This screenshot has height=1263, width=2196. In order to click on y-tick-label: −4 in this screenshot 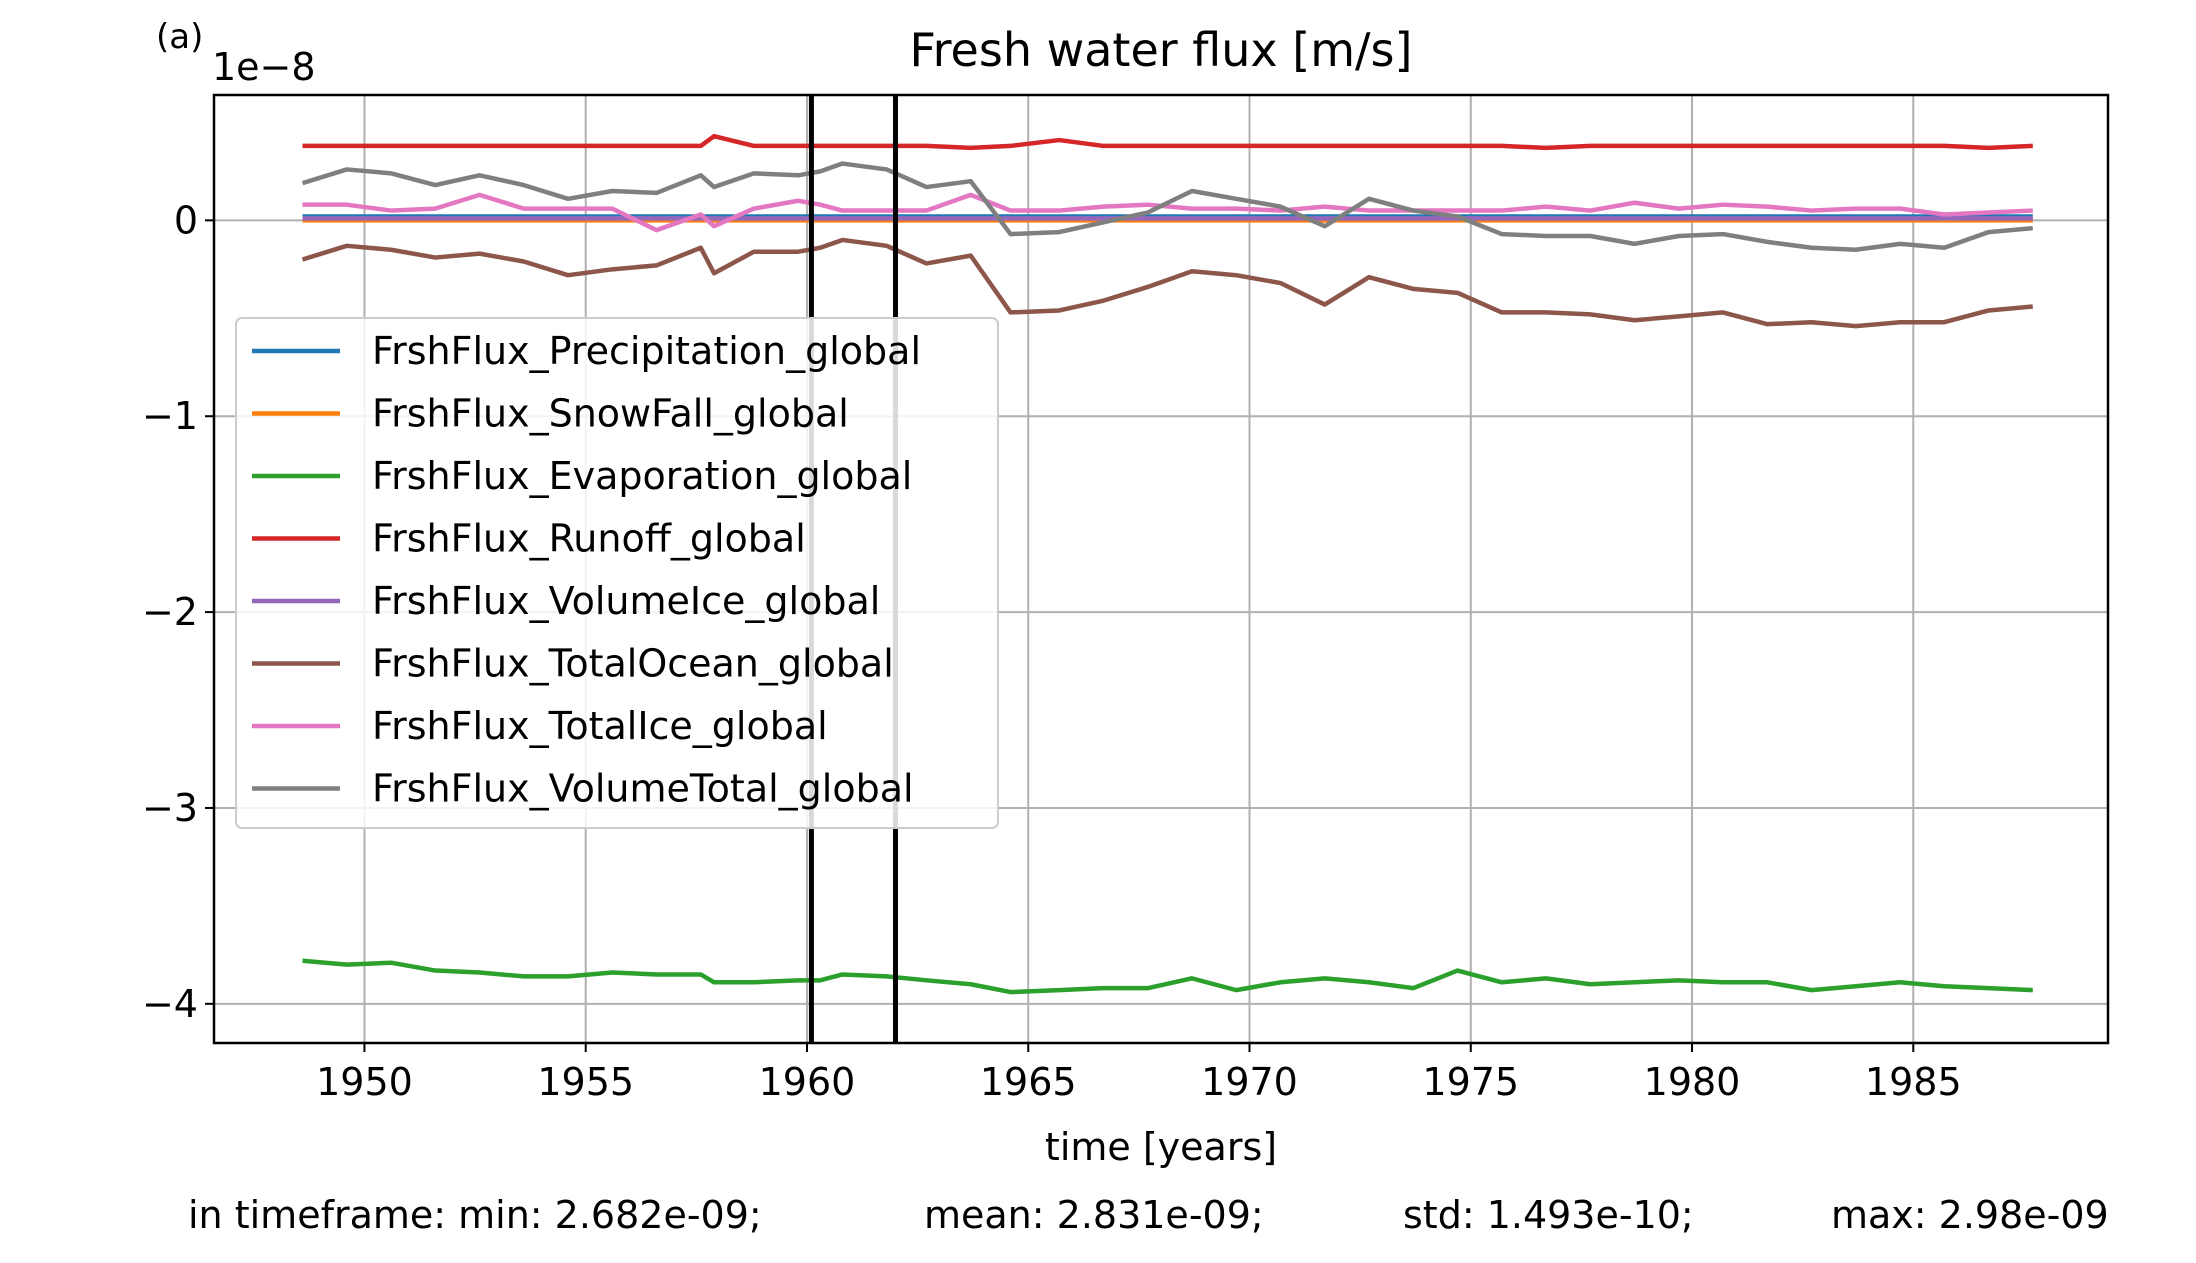, I will do `click(170, 1004)`.